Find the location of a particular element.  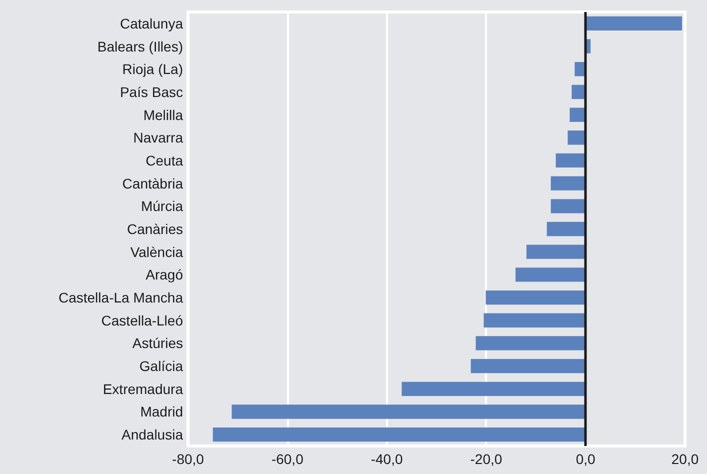

x-tick-label: -20,0 is located at coordinates (486, 459).